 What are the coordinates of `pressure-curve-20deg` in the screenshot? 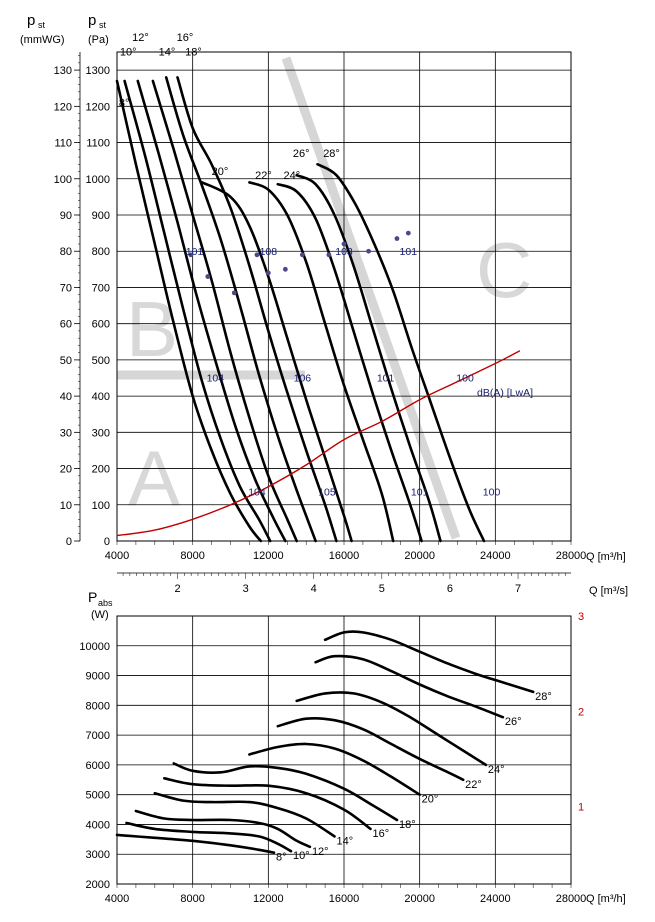 It's located at (276, 362).